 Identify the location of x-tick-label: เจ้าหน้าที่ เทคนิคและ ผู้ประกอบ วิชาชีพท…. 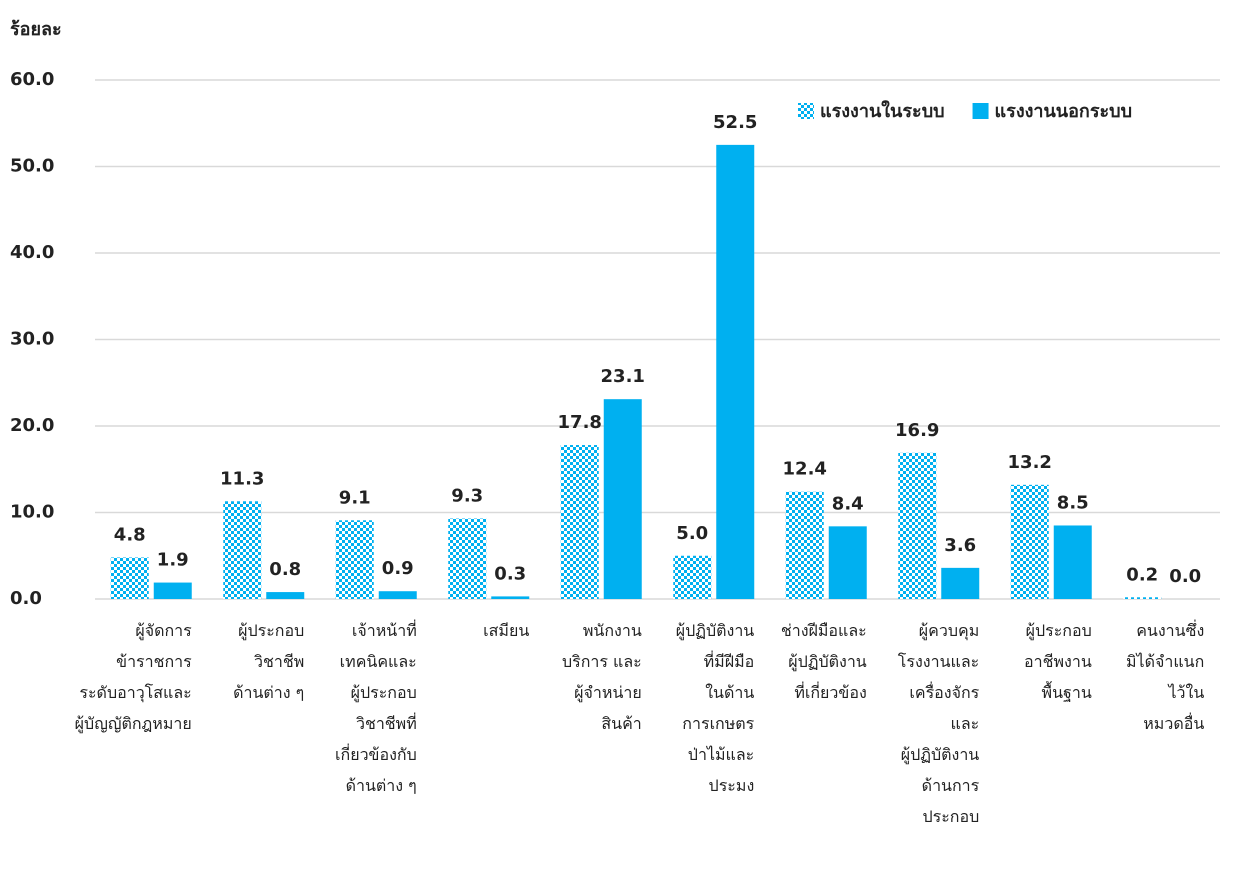
(376, 708).